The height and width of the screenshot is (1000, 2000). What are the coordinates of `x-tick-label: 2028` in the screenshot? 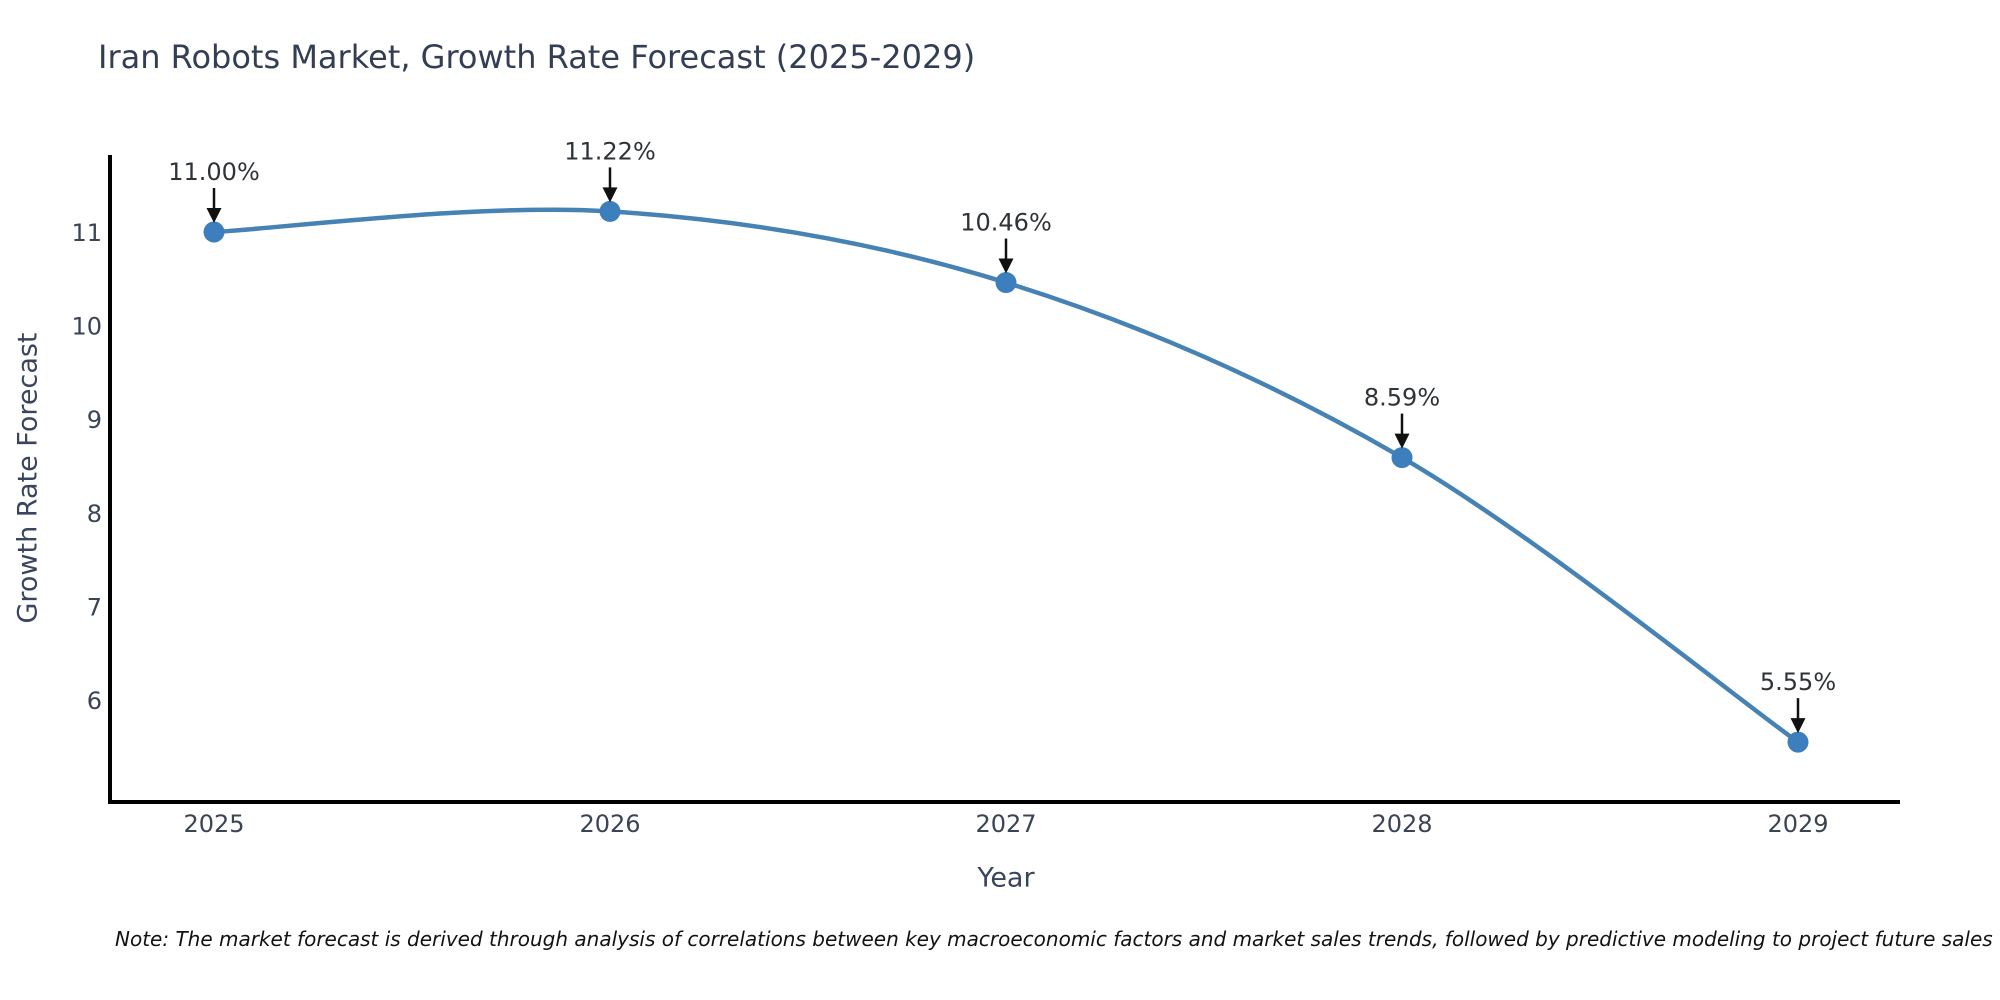 It's located at (1401, 824).